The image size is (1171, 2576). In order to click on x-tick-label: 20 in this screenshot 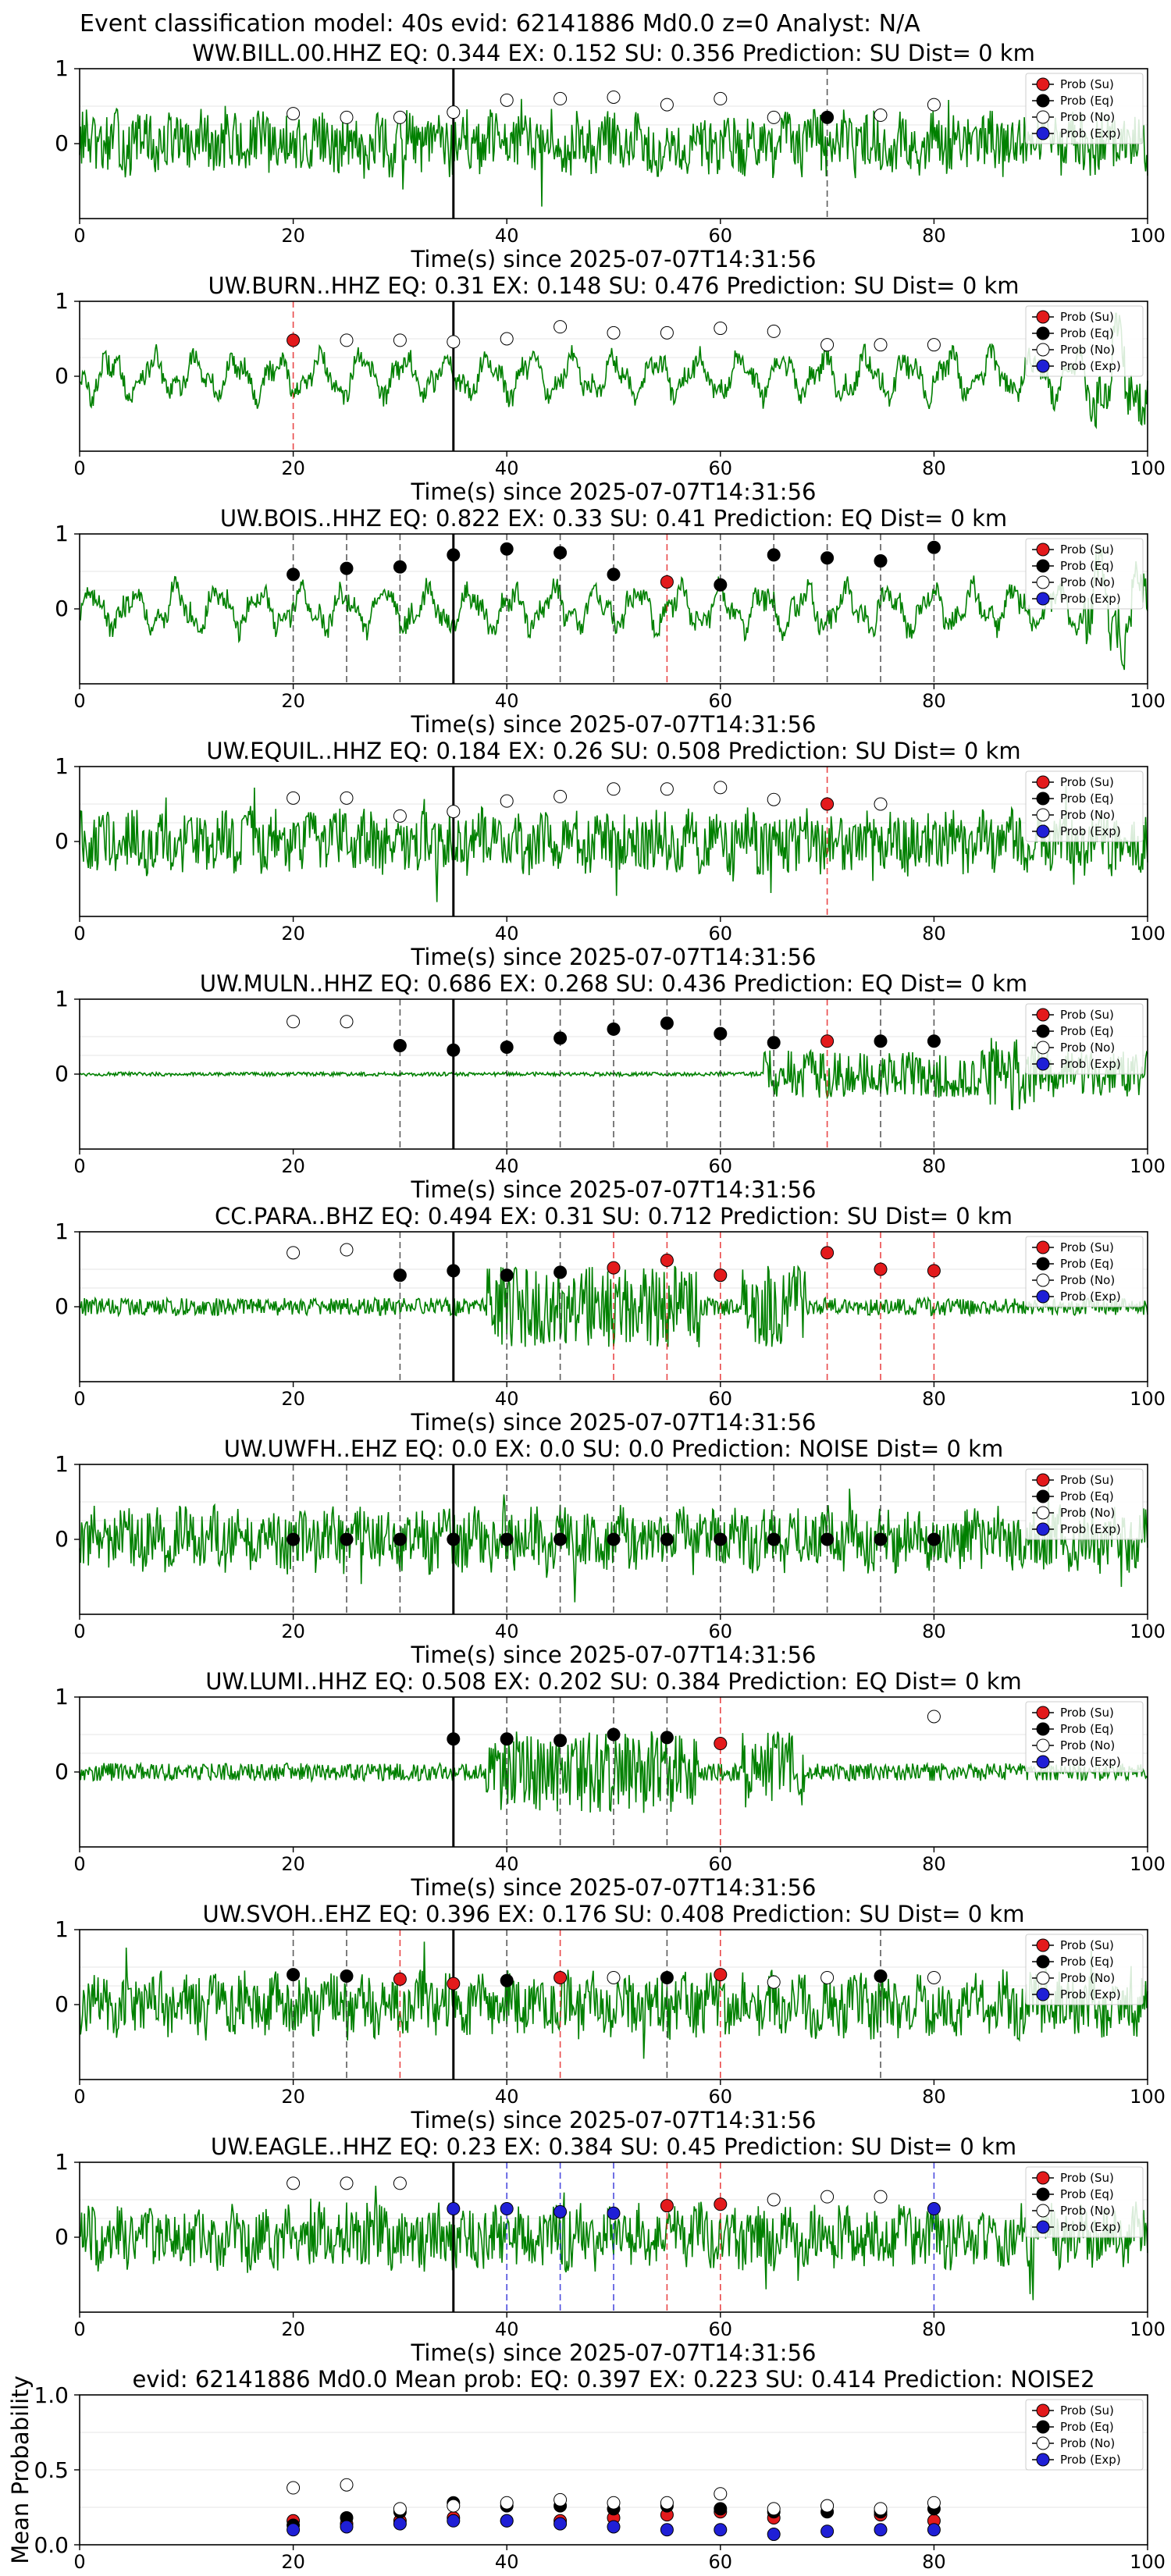, I will do `click(293, 468)`.